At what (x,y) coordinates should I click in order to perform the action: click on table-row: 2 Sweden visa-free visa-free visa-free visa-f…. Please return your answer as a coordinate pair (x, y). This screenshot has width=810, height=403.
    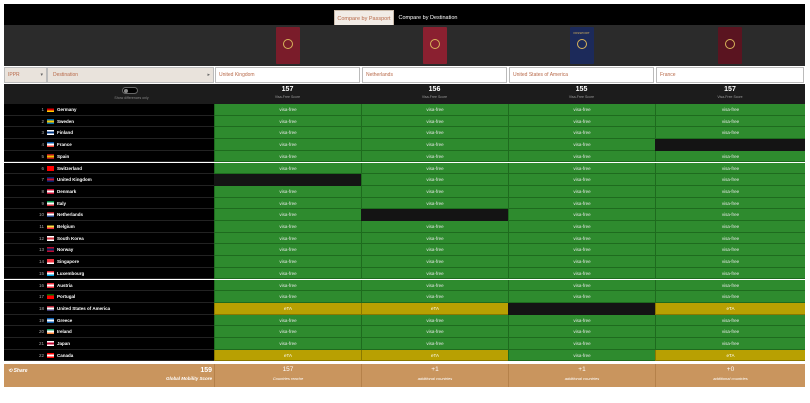
    Looking at the image, I should click on (404, 121).